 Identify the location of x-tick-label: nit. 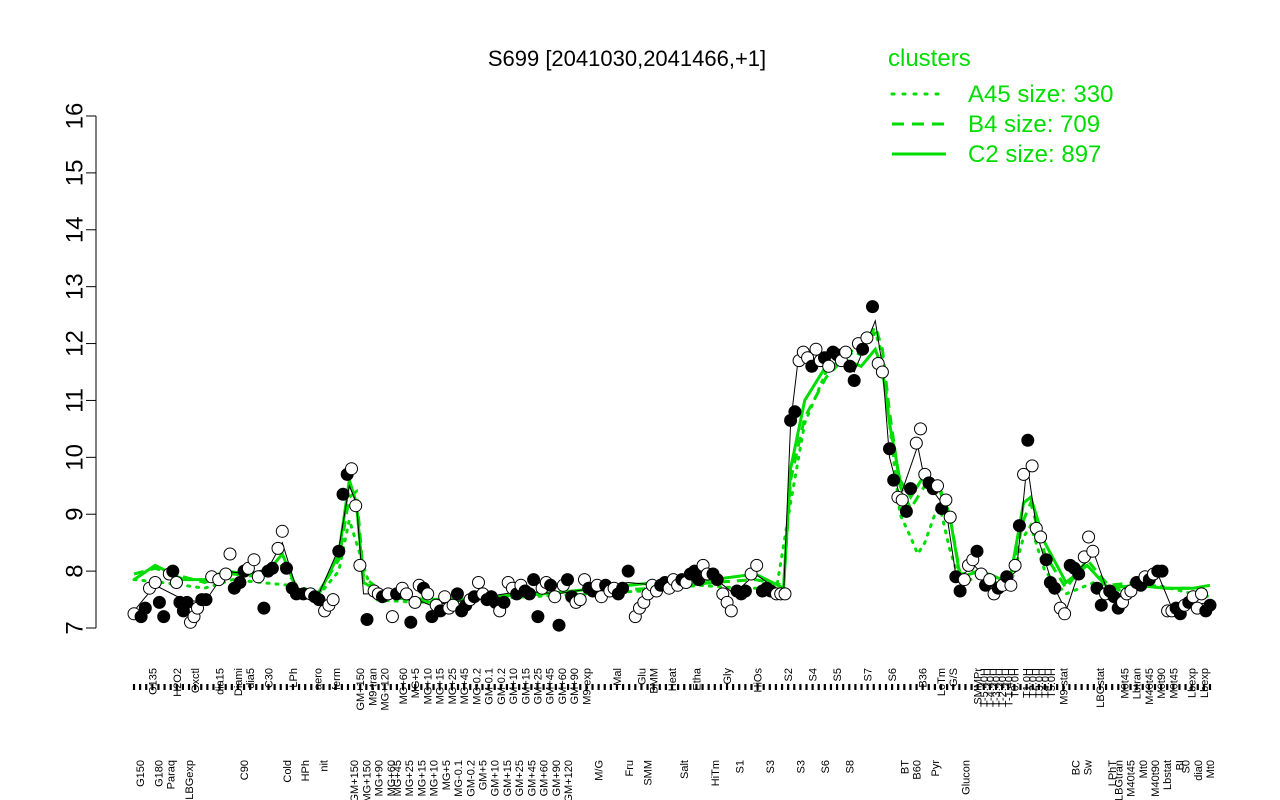
(325, 766).